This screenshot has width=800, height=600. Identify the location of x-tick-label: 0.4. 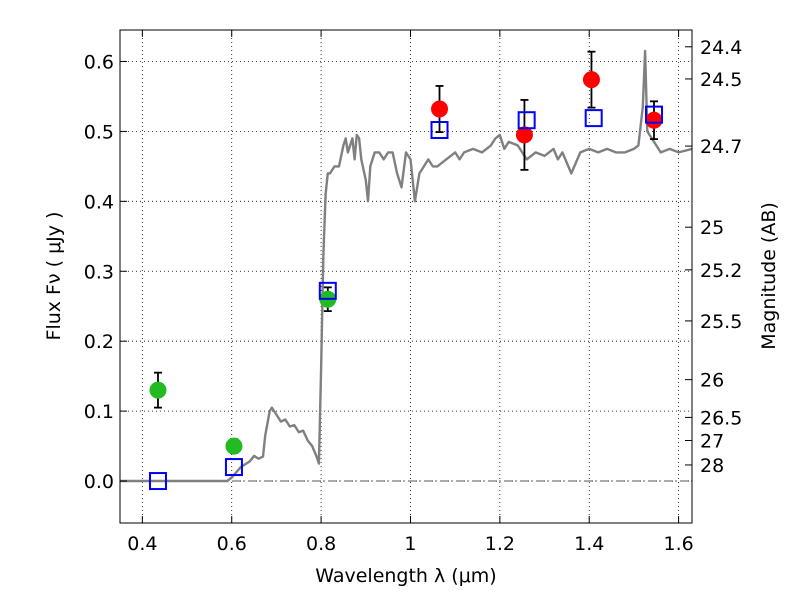
(142, 544).